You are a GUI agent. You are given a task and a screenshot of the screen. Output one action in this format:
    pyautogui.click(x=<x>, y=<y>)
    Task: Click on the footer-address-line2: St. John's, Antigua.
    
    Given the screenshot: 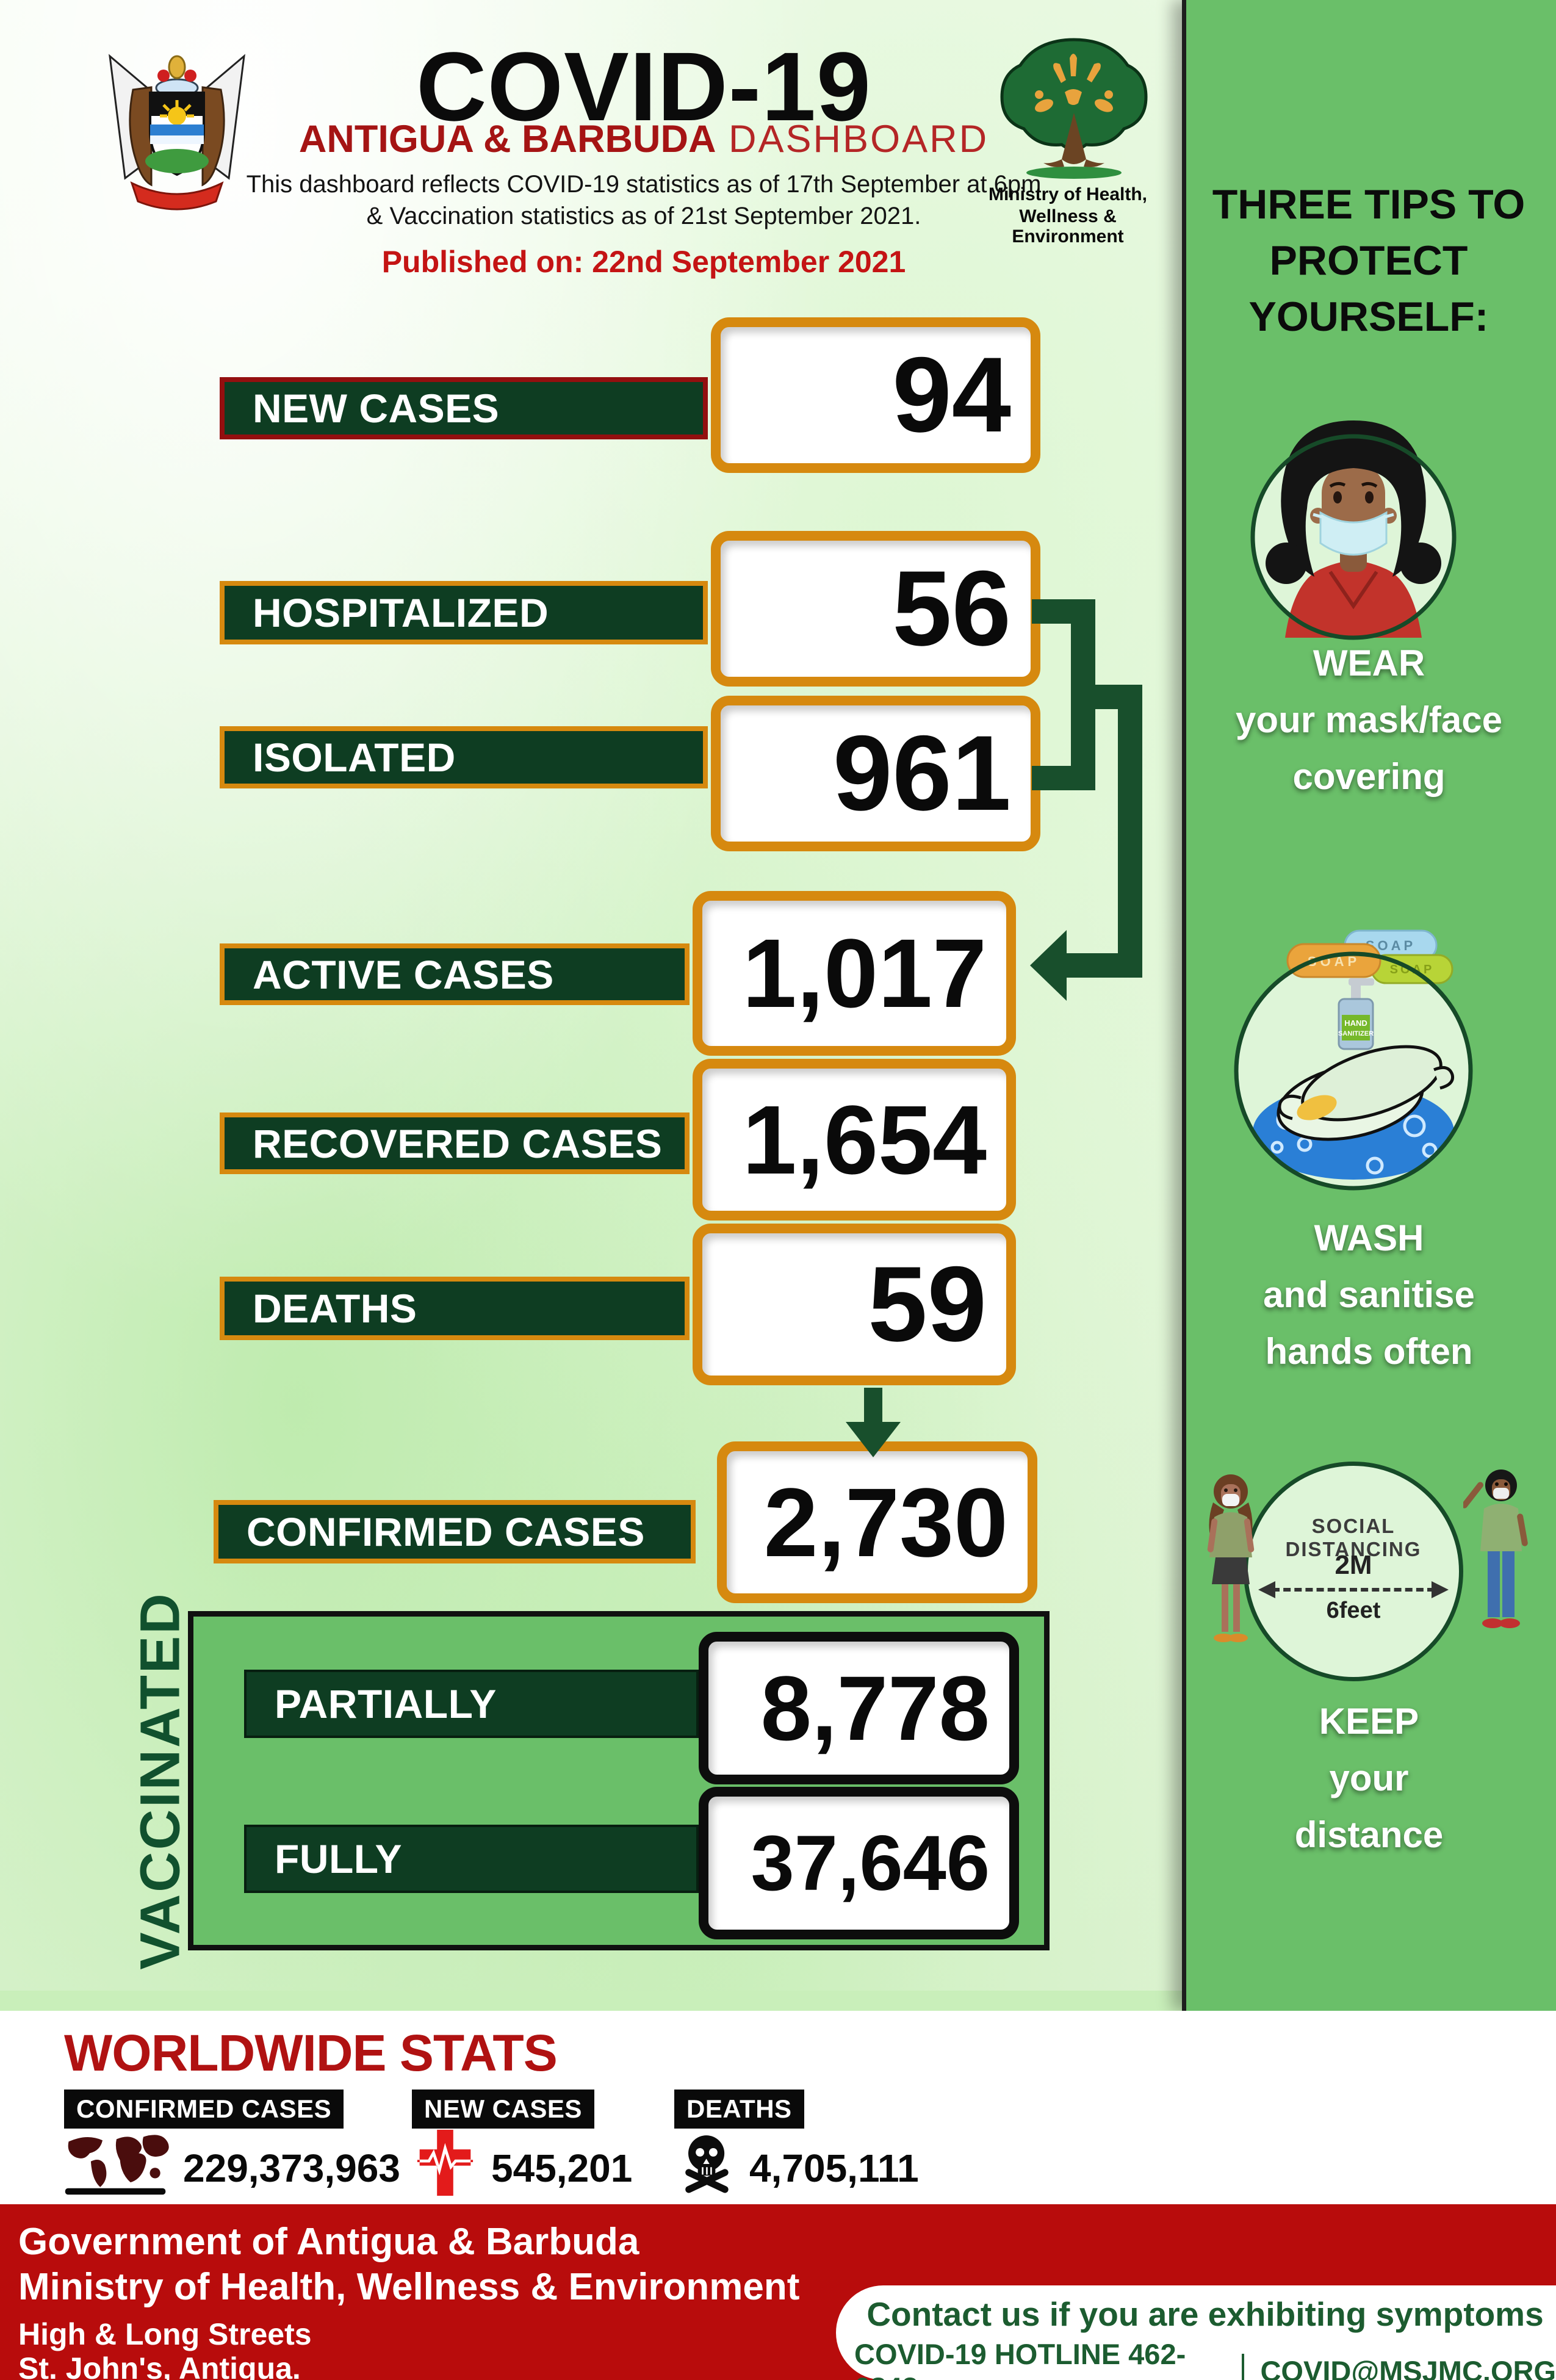 What is the action you would take?
    pyautogui.click(x=160, y=2365)
    